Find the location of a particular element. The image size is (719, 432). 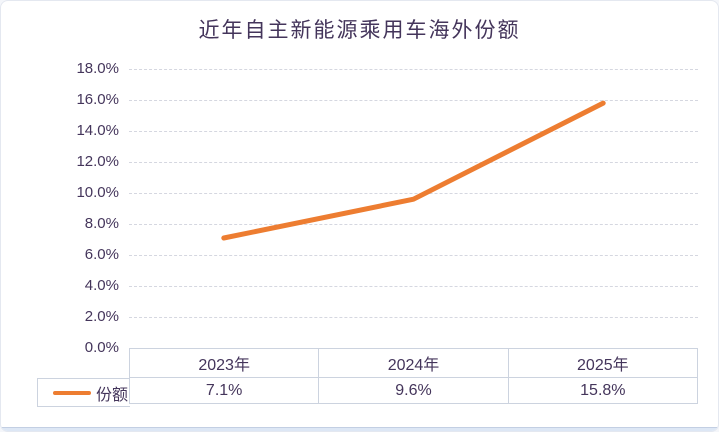

table-value-row: 7.1% 9.6% 15.8% is located at coordinates (413, 390).